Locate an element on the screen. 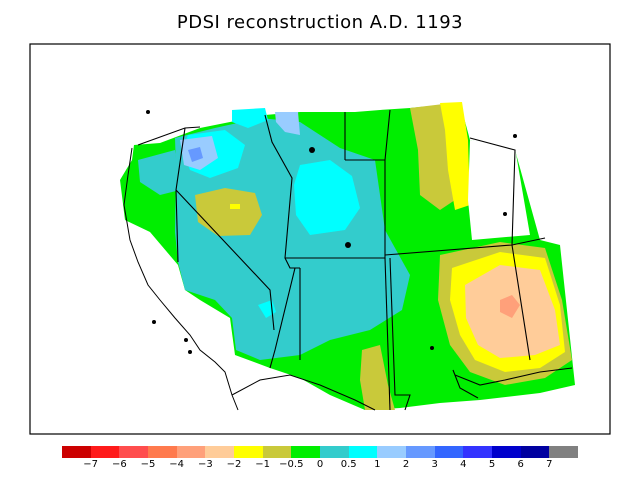 The width and height of the screenshot is (640, 480). colorbar-tick-label: −1 is located at coordinates (263, 464).